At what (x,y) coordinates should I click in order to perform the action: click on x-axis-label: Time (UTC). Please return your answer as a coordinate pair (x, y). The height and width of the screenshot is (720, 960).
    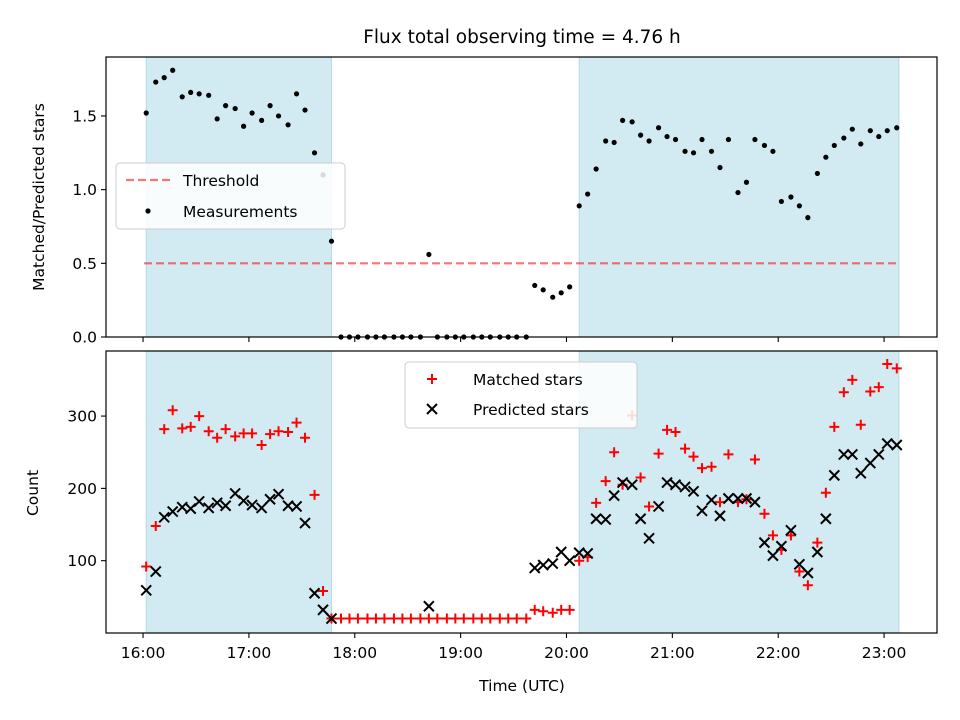
    Looking at the image, I should click on (521, 686).